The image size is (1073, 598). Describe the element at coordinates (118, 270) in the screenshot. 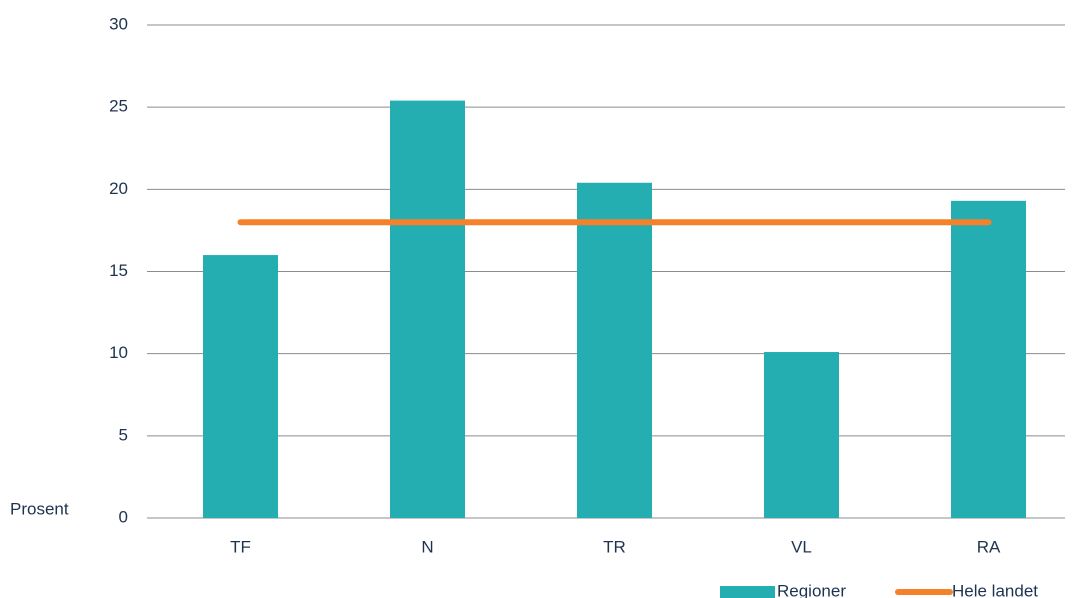

I see `y-tick-label: 15` at that location.